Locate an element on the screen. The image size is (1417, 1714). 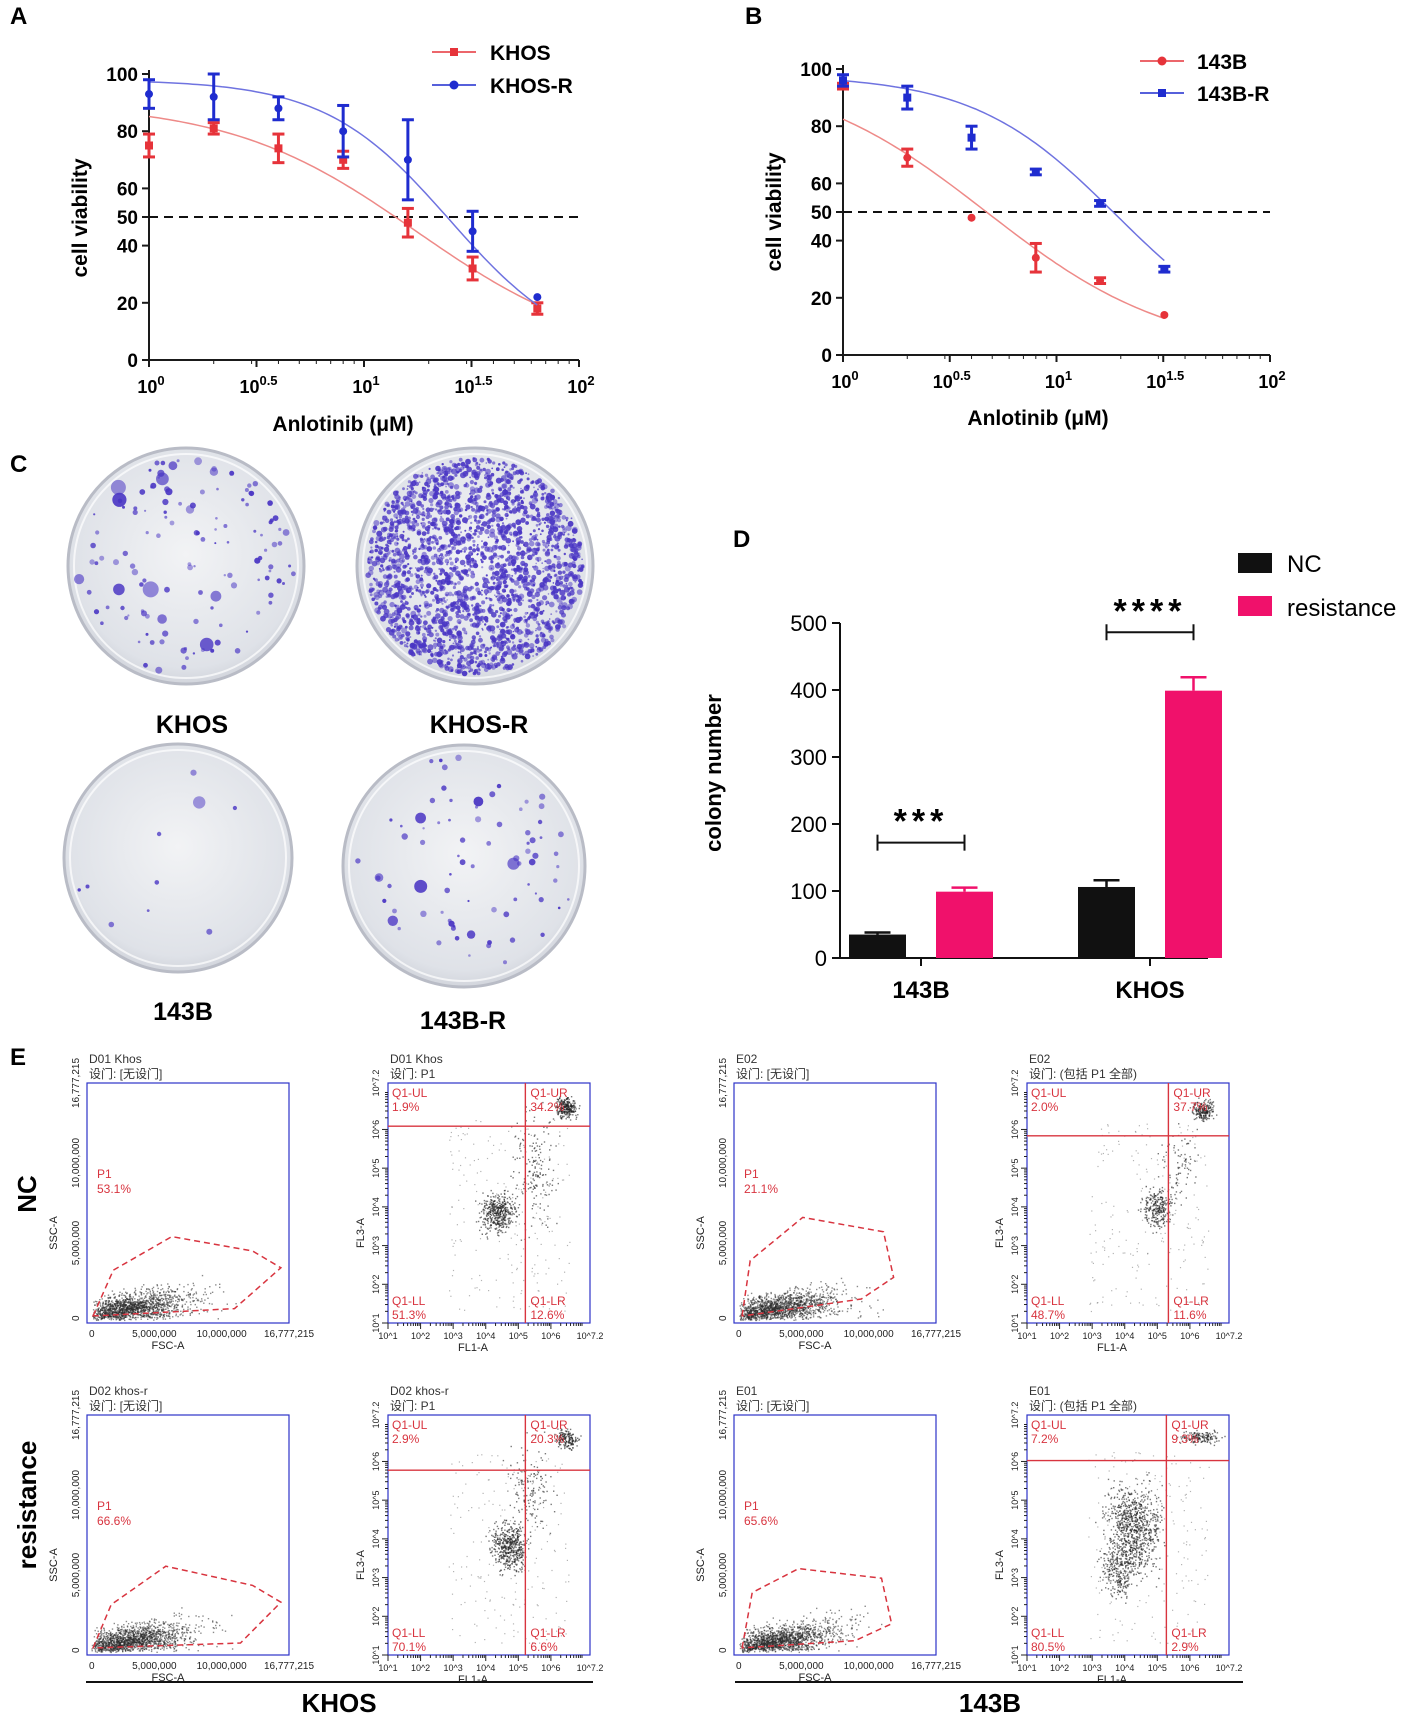
plate-rim is located at coordinates (475, 566).